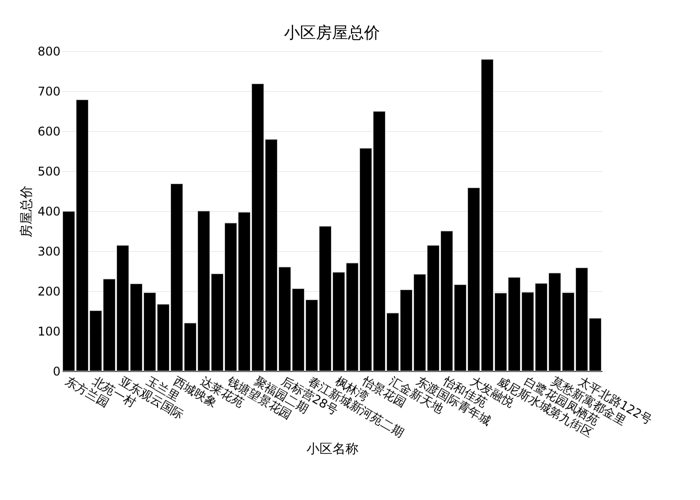 The image size is (700, 500). Describe the element at coordinates (49, 331) in the screenshot. I see `y-tick-label: 100` at that location.